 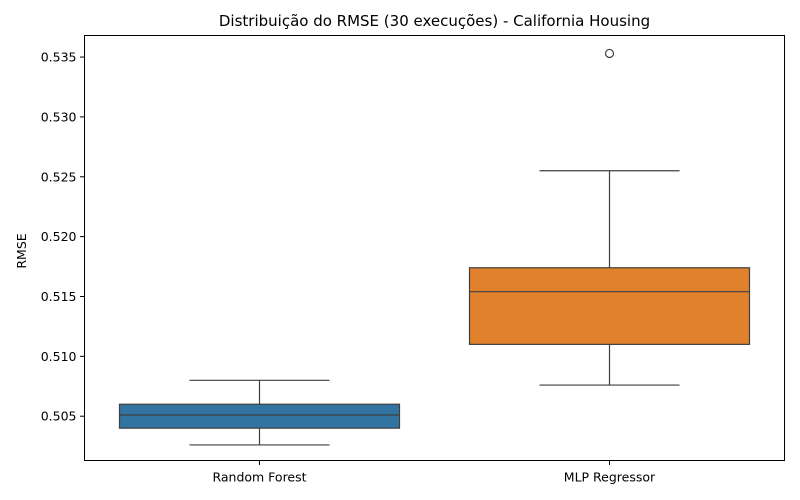 What do you see at coordinates (259, 477) in the screenshot?
I see `x-tick-label: Random Forest` at bounding box center [259, 477].